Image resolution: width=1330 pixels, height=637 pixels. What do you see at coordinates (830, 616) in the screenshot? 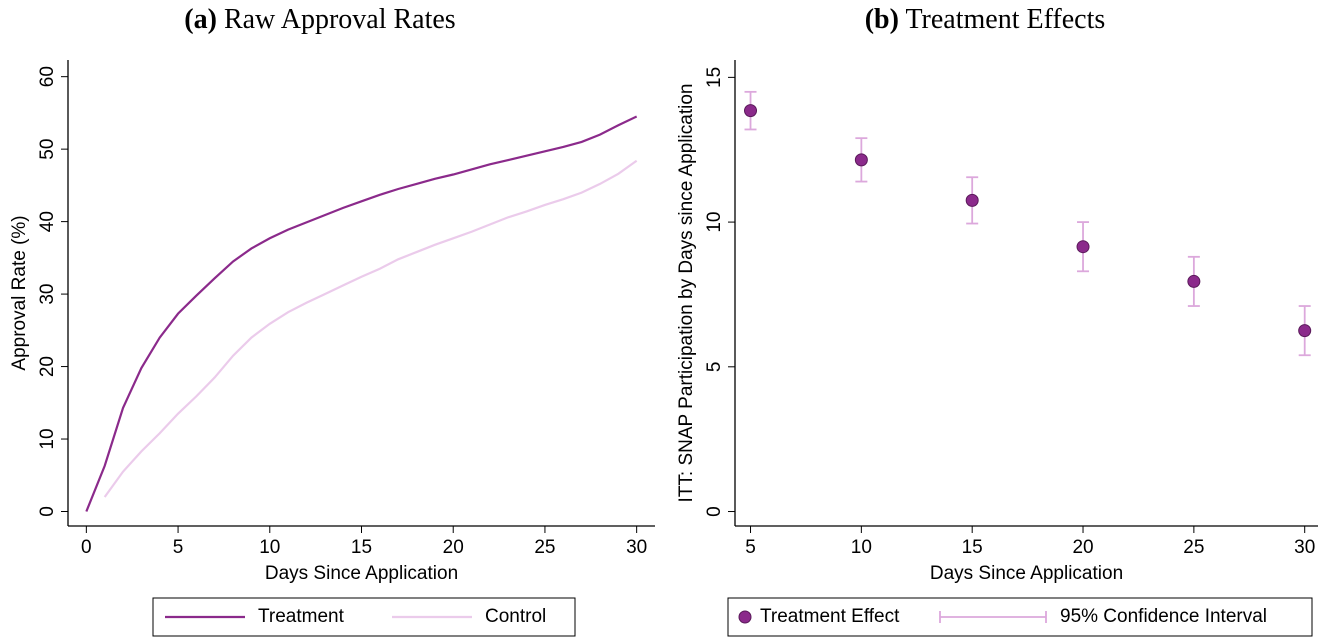
I see `legend-label: Treatment Effect` at bounding box center [830, 616].